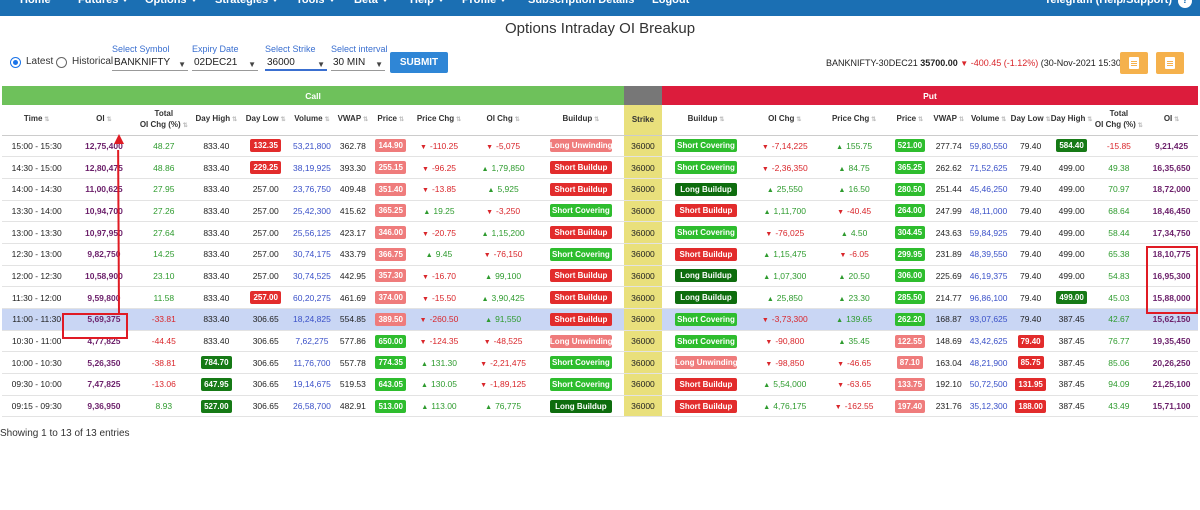 Image resolution: width=1200 pixels, height=510 pixels. I want to click on put-price-chg-cell: 35.45, so click(854, 341).